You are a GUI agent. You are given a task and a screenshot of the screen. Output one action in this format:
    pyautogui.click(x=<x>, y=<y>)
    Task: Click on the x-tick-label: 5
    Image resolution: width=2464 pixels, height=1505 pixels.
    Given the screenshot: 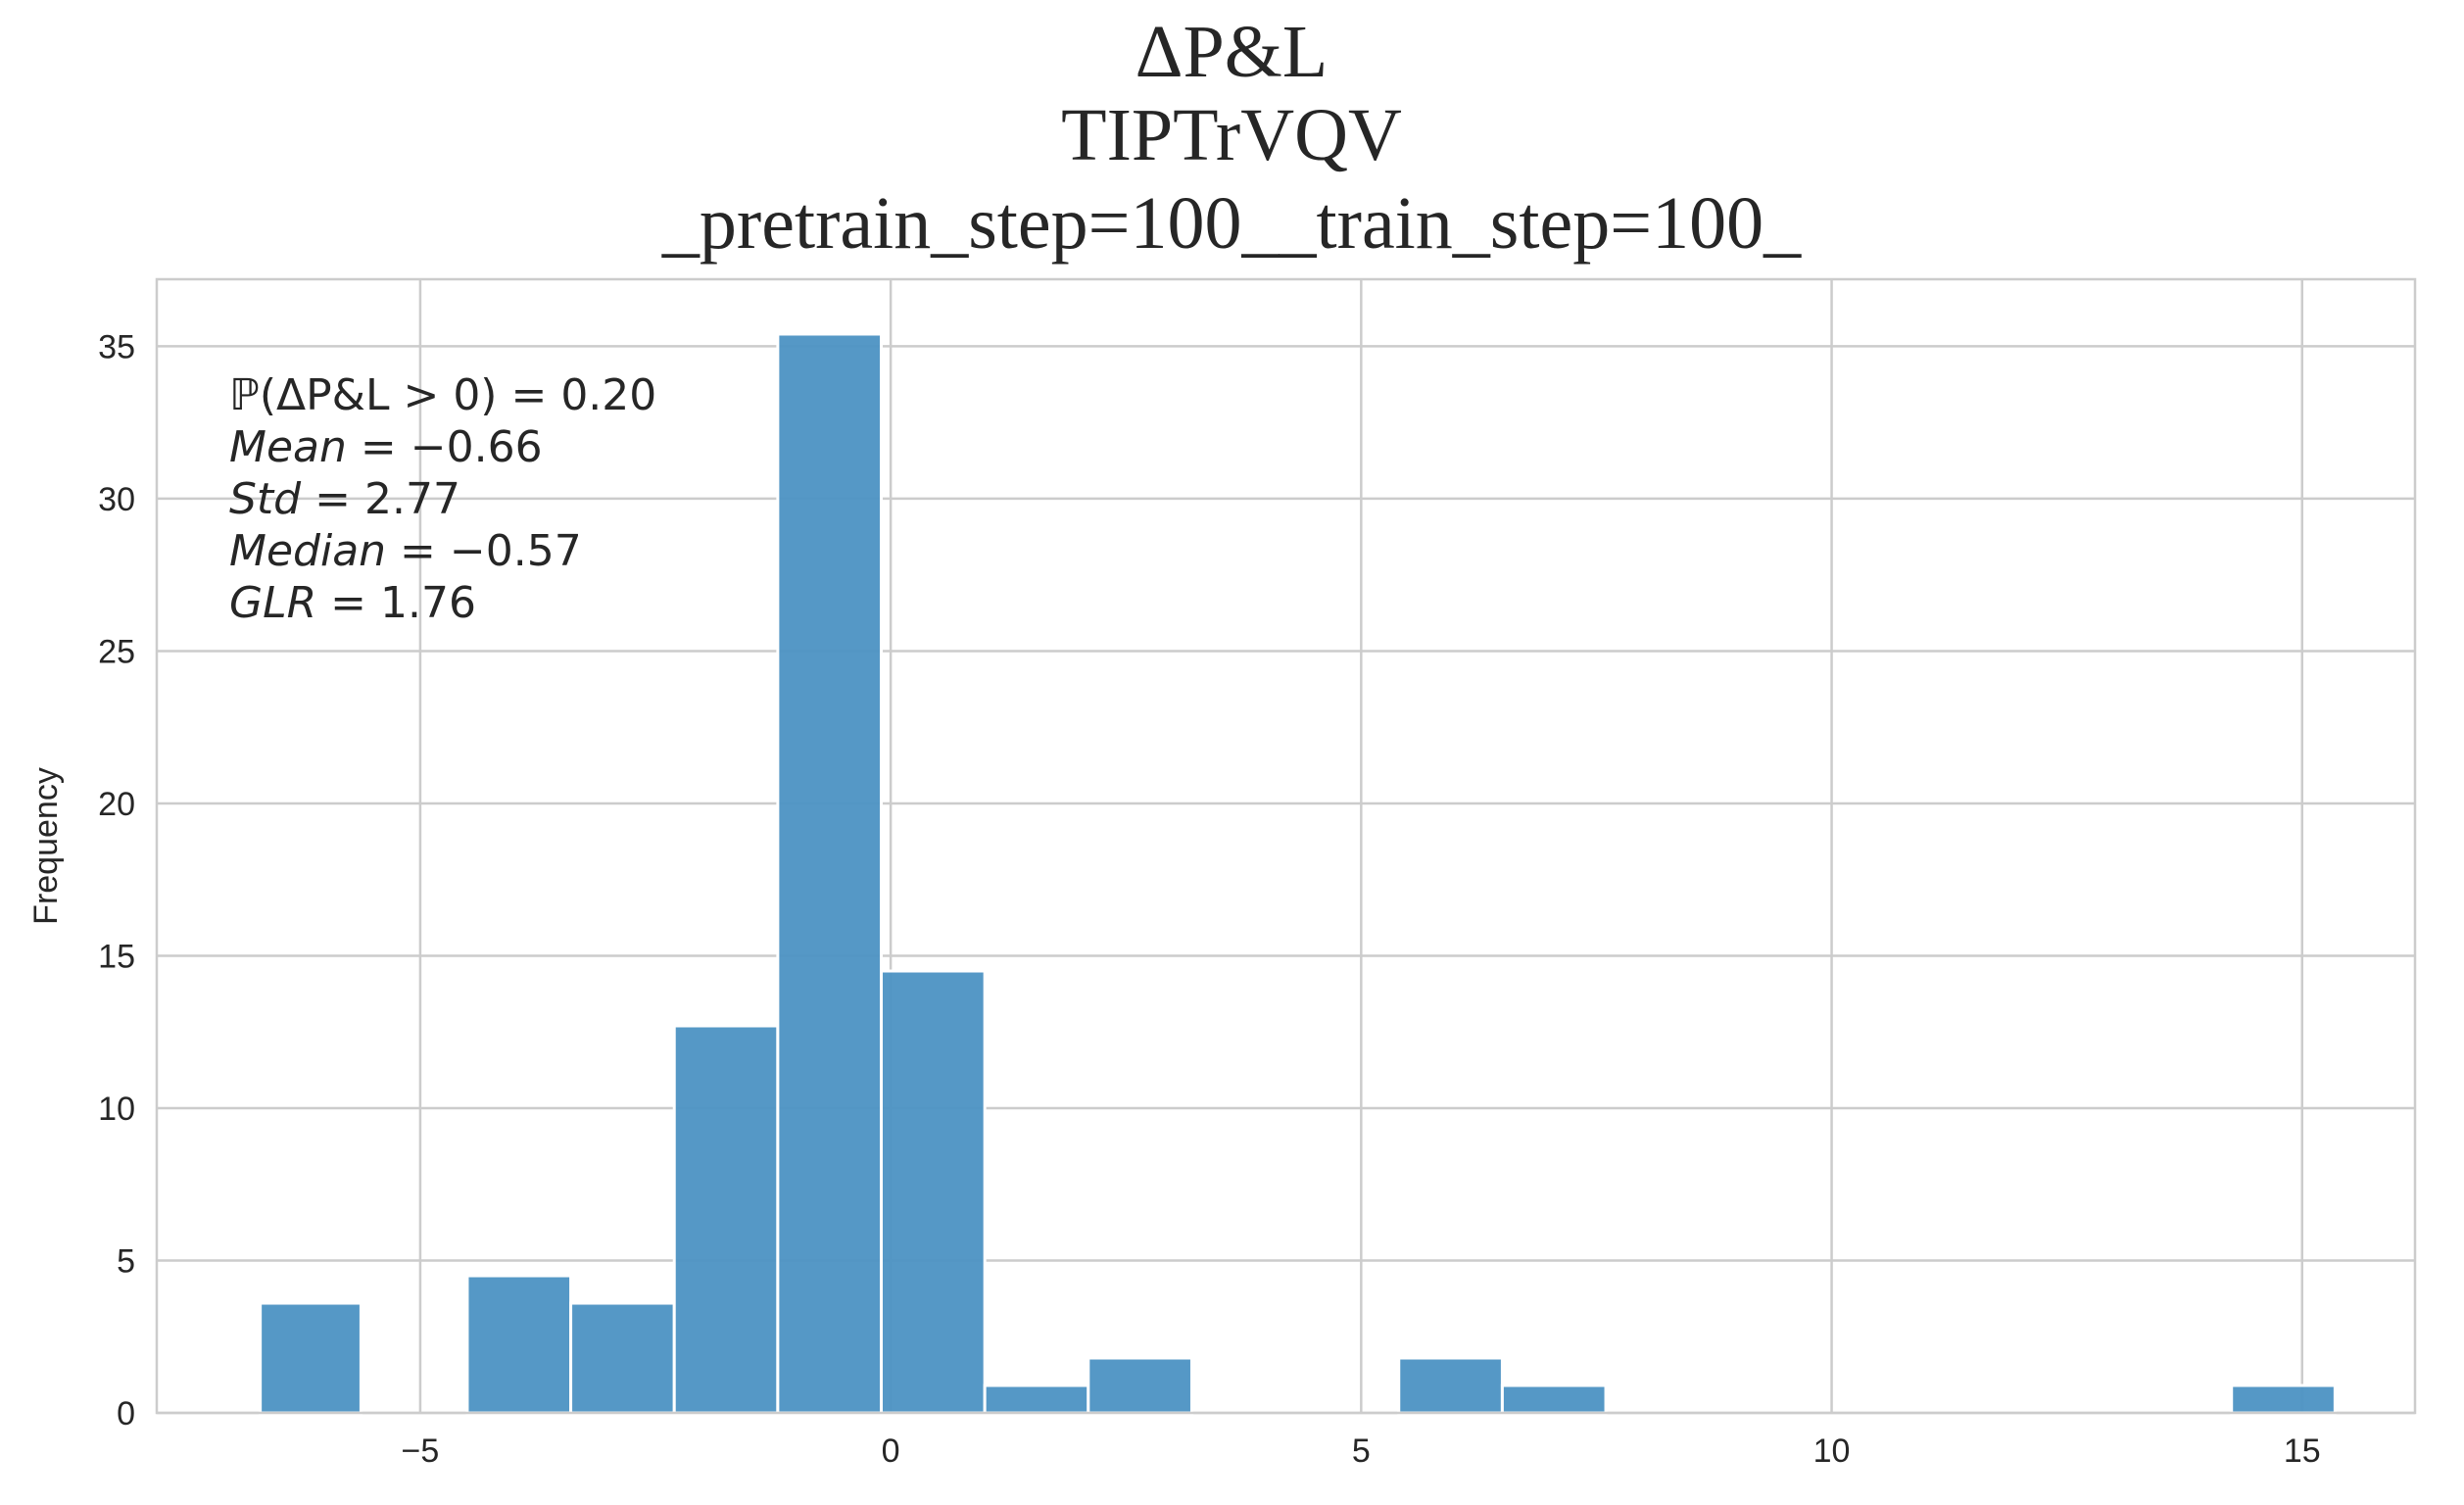 What is the action you would take?
    pyautogui.click(x=1361, y=1451)
    